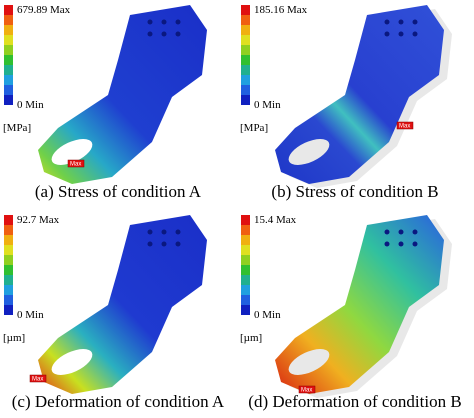 The width and height of the screenshot is (474, 418). What do you see at coordinates (38, 220) in the screenshot?
I see `legend-max: 92.7 Max` at bounding box center [38, 220].